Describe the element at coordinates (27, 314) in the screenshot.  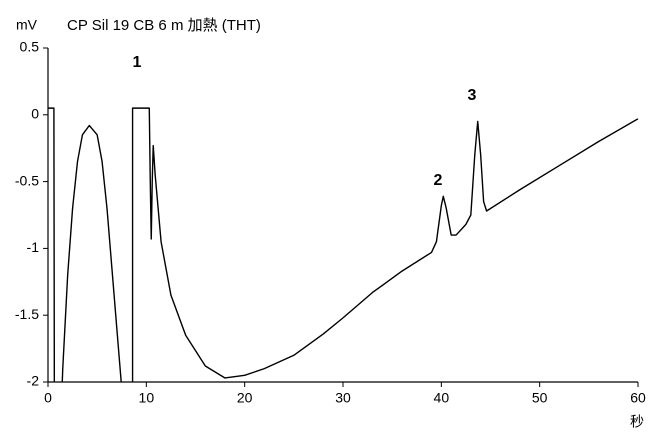
I see `y-tick-label: -1.5` at that location.